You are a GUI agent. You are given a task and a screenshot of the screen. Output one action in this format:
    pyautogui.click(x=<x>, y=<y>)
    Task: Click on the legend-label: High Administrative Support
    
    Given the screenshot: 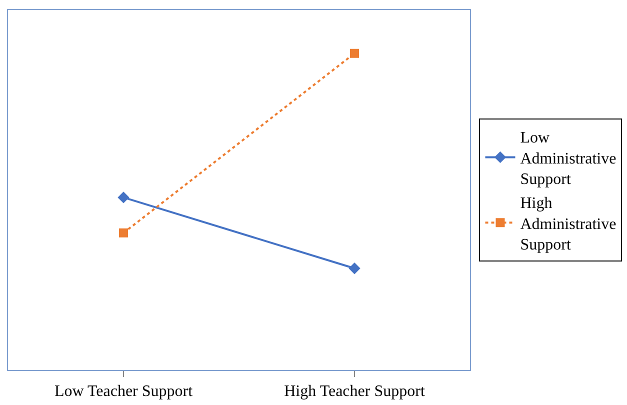 What is the action you would take?
    pyautogui.click(x=568, y=224)
    